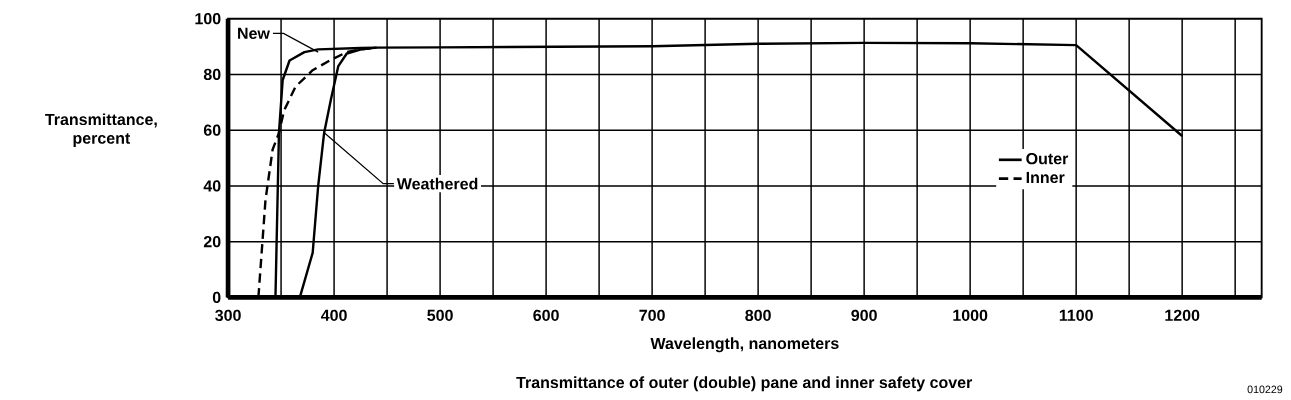 The image size is (1291, 400). I want to click on x-axis-title: Wavelength, nanometers, so click(744, 345).